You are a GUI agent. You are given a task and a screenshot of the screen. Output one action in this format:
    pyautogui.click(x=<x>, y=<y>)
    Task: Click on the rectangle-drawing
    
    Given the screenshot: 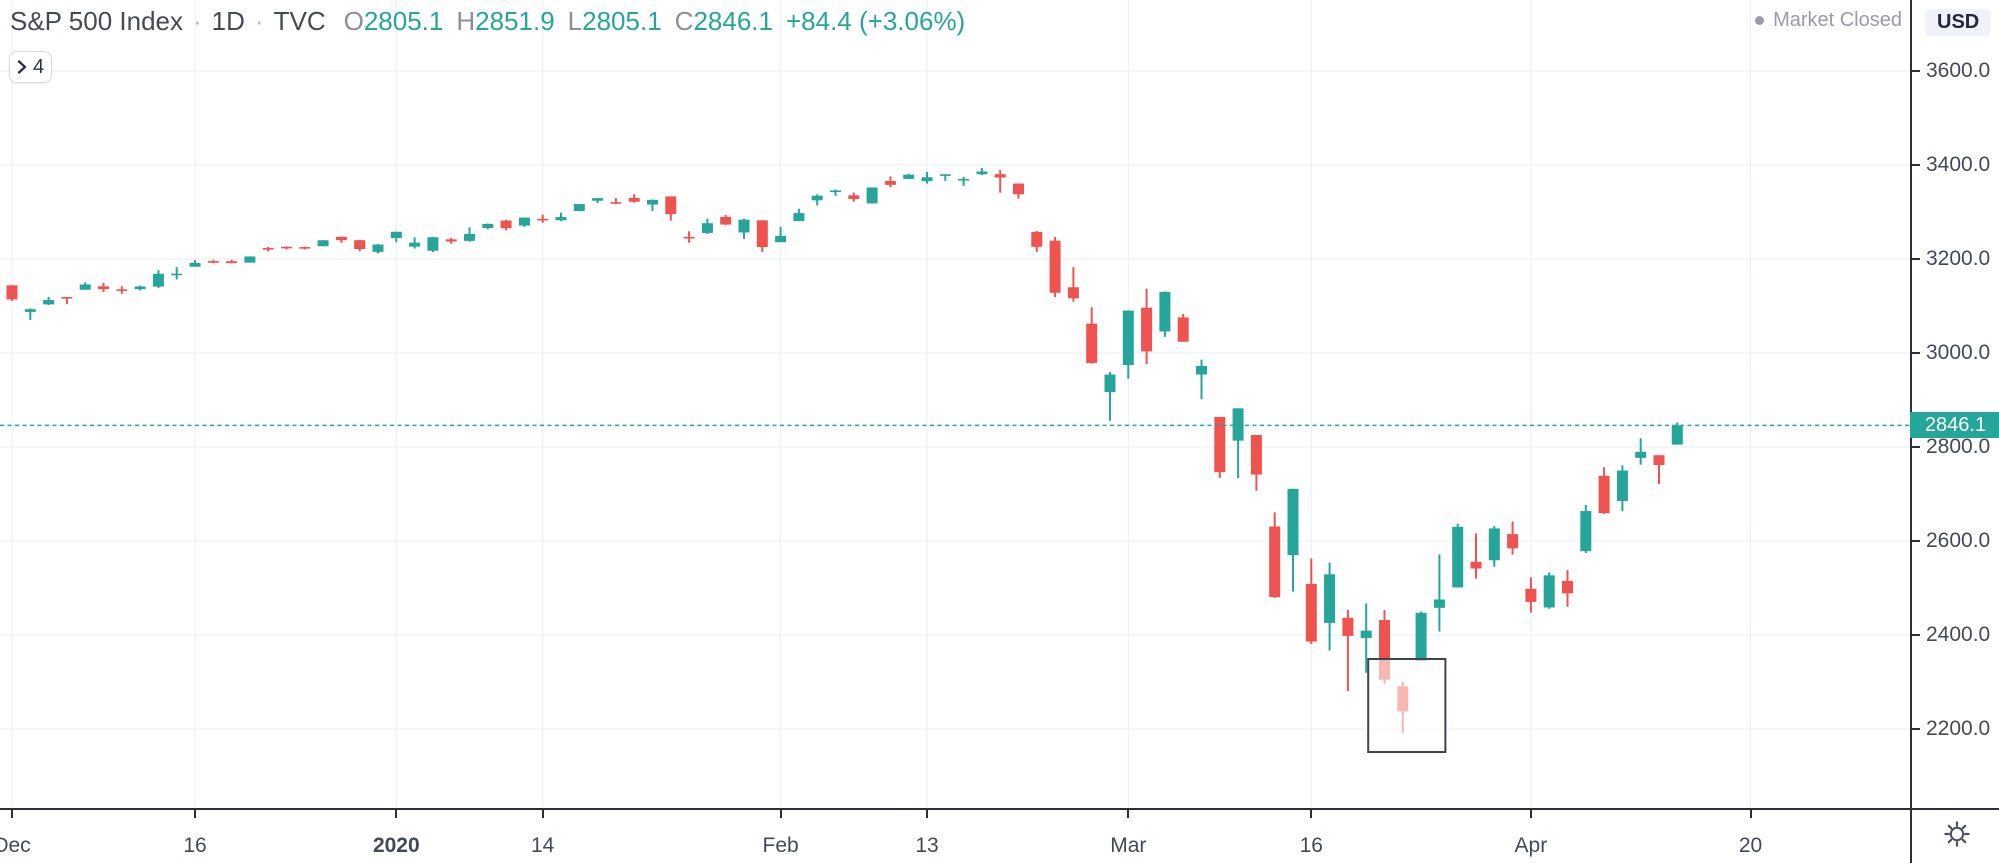 What is the action you would take?
    pyautogui.click(x=1407, y=705)
    